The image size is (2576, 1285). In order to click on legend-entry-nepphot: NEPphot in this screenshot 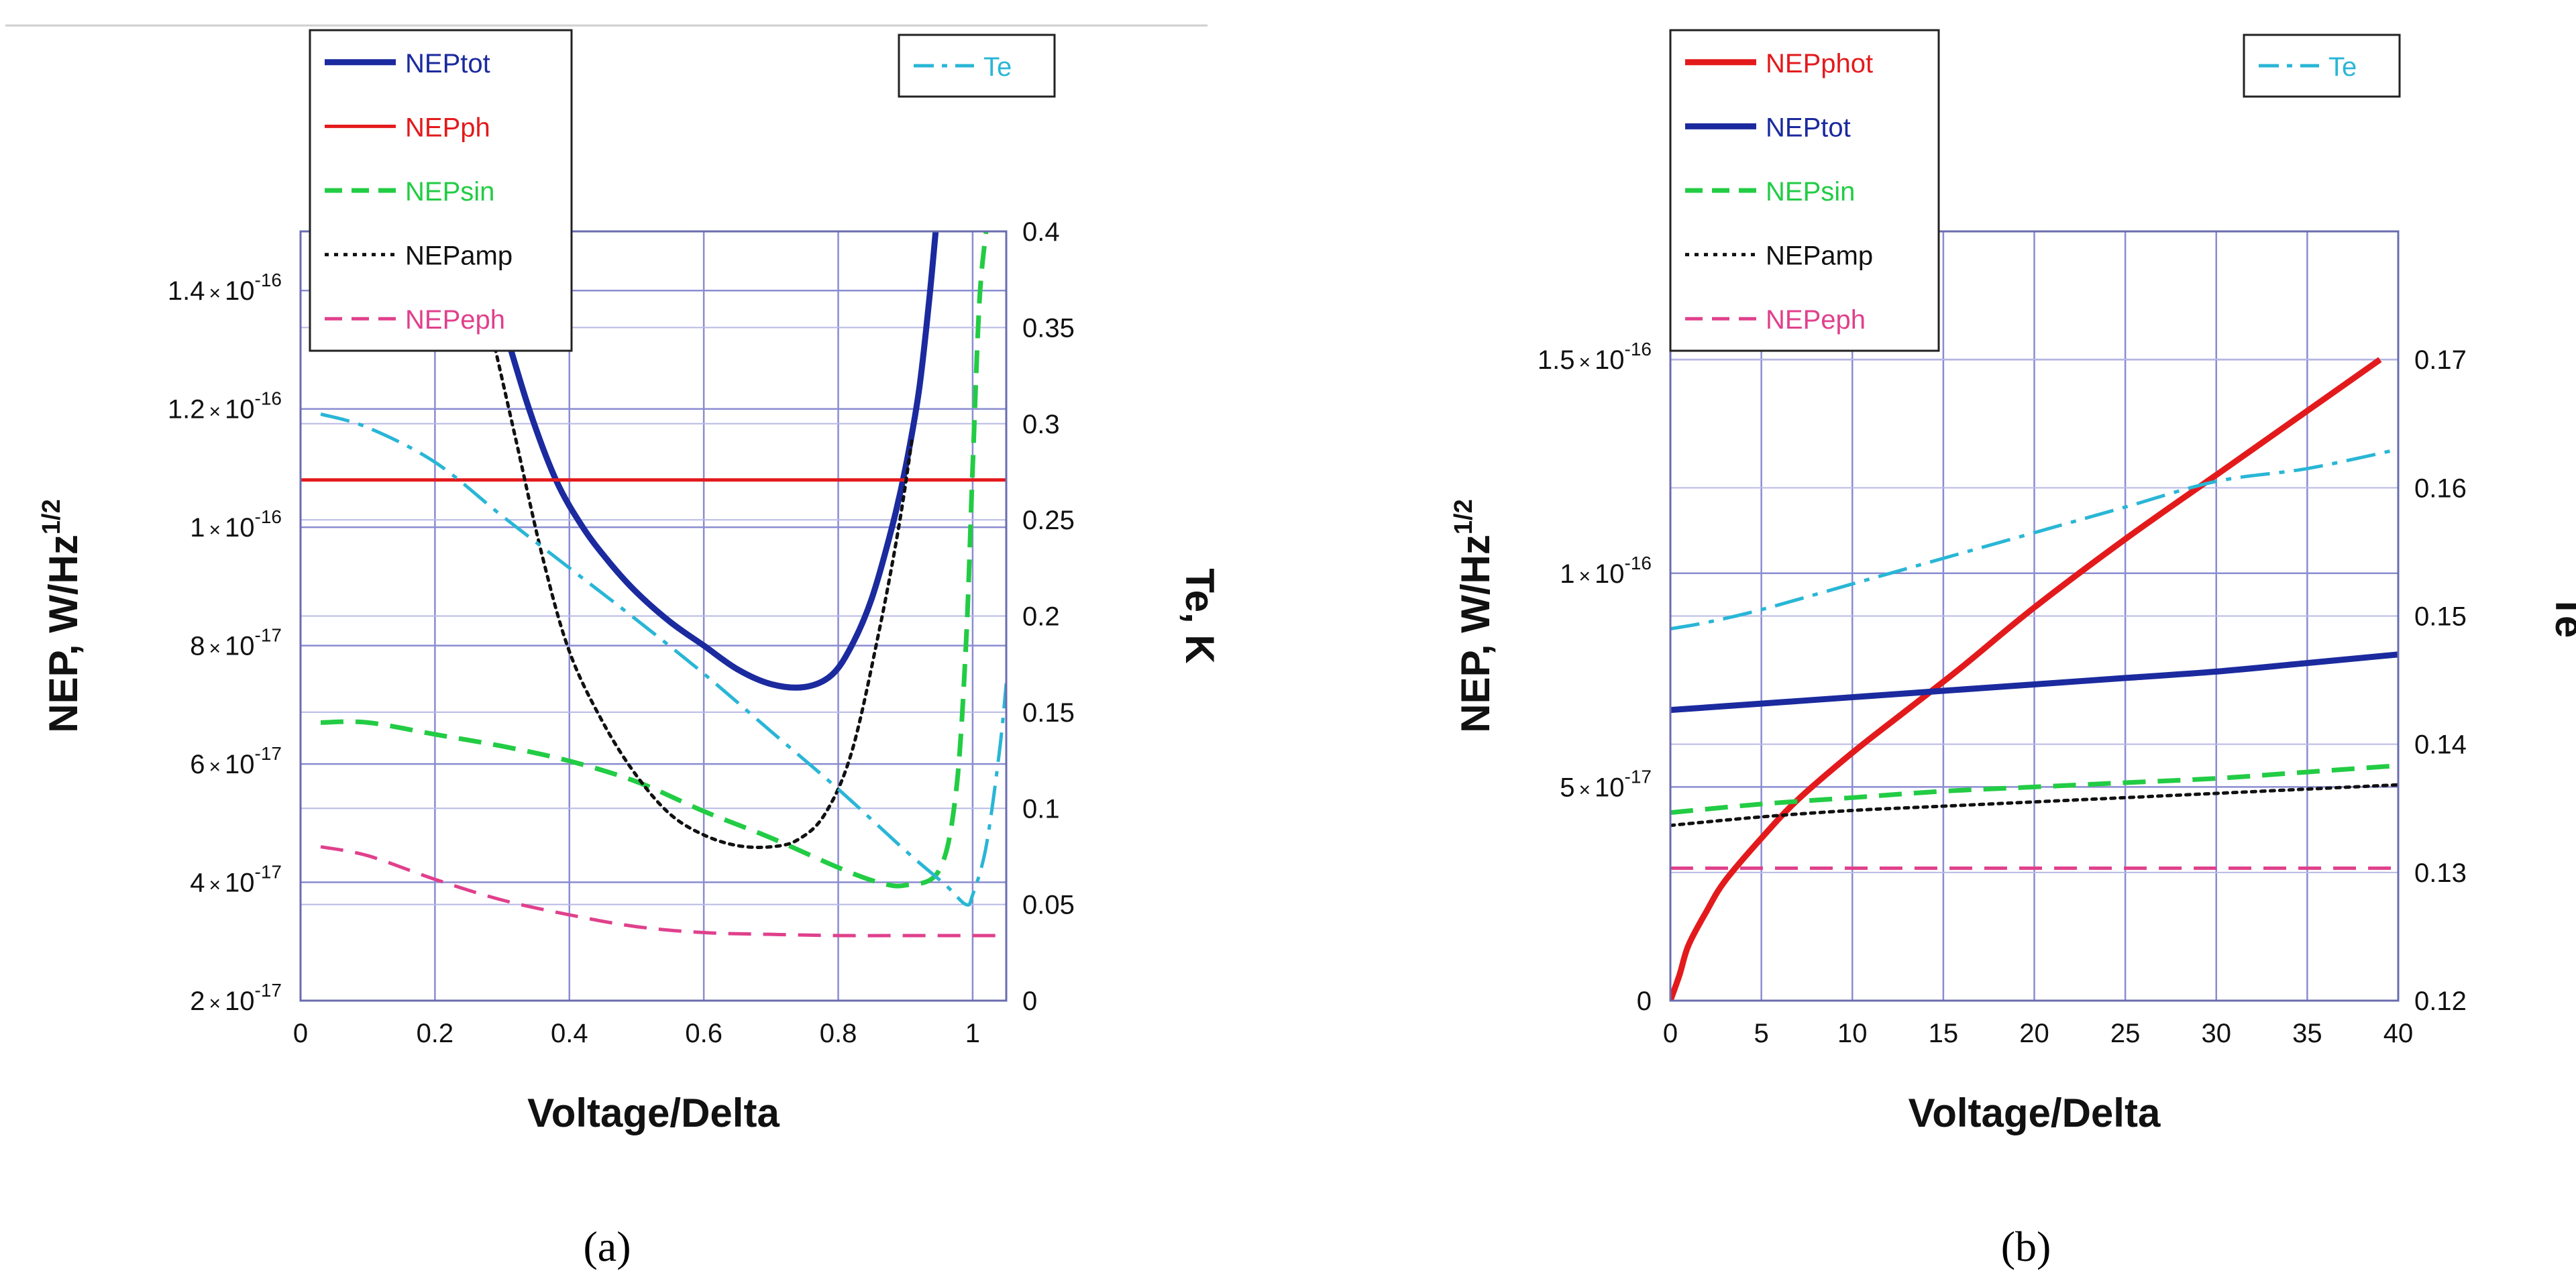, I will do `click(1819, 63)`.